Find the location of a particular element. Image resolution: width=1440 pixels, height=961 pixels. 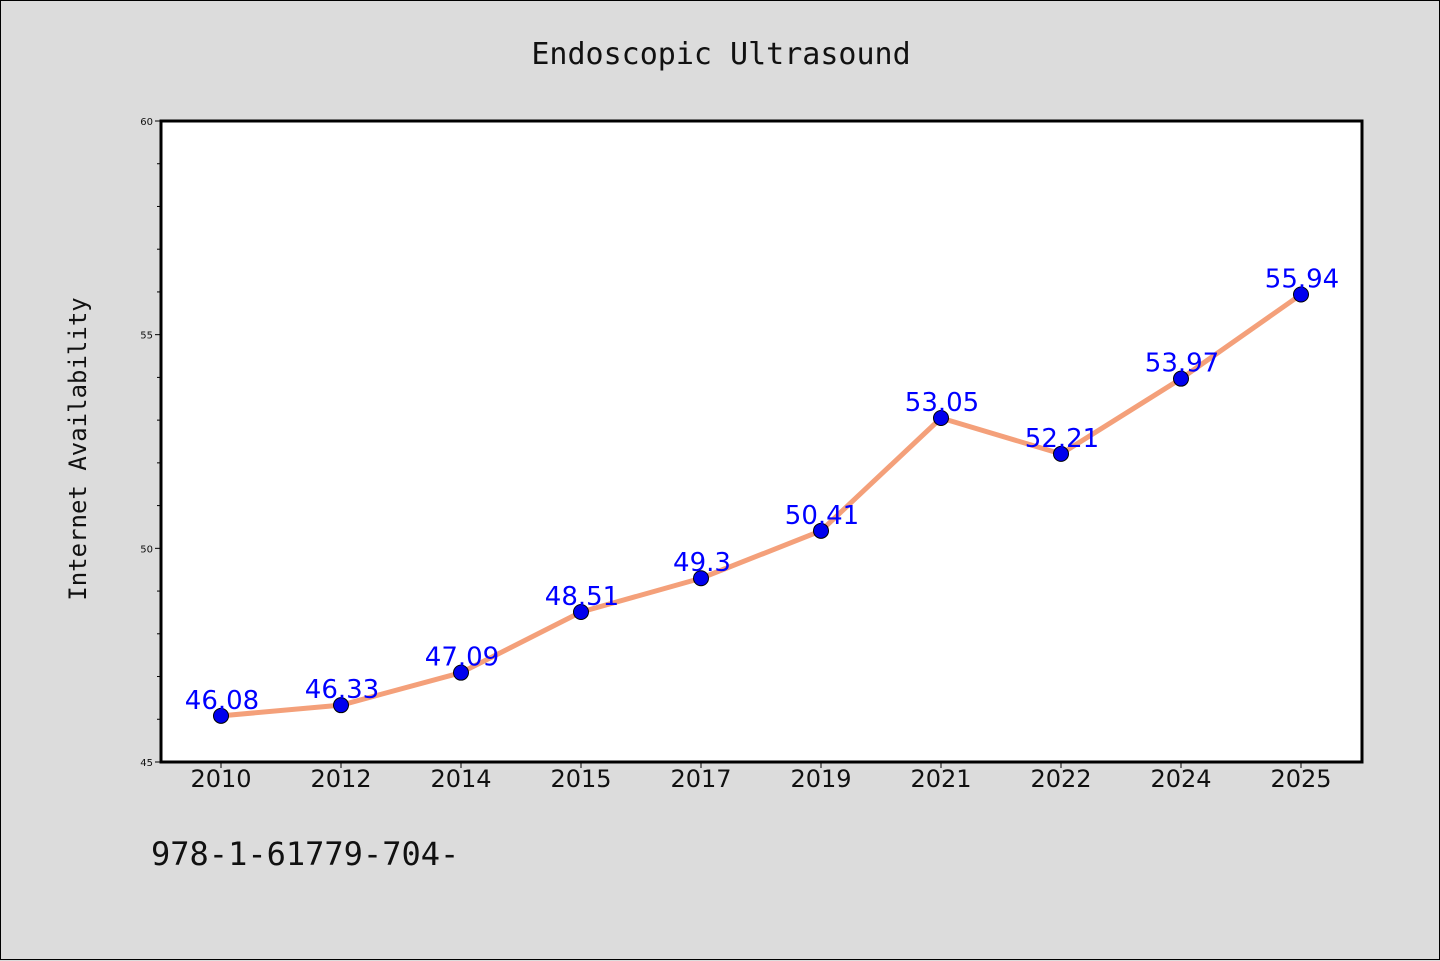

x-tick-label: 2014 is located at coordinates (460, 779).